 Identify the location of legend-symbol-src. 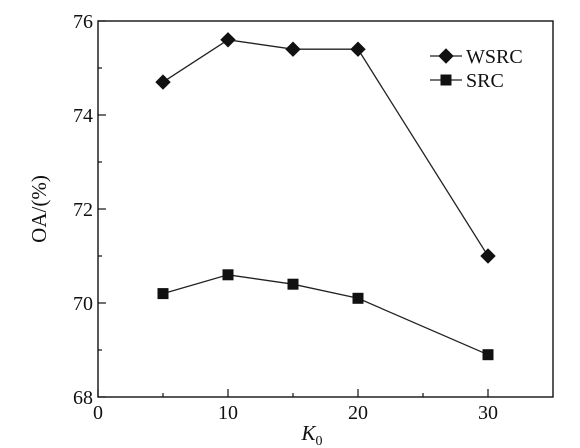
(446, 80).